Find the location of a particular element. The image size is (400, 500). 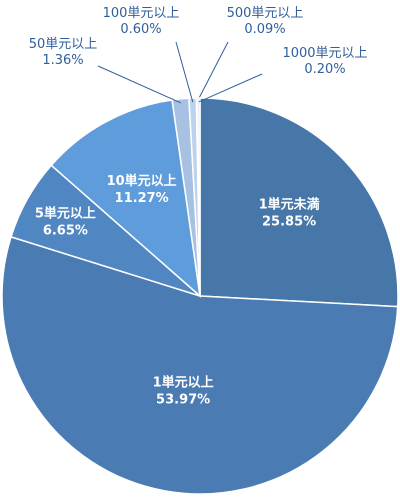

slice-label: 1000単元以上 is located at coordinates (324, 53).